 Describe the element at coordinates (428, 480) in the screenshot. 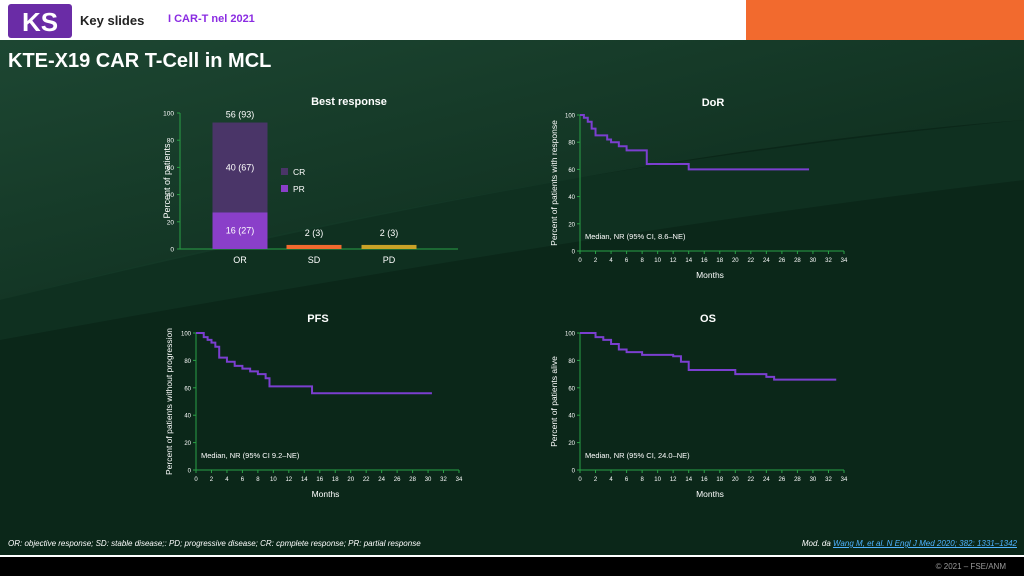

I see `pfs-x-tick-label: 30` at that location.